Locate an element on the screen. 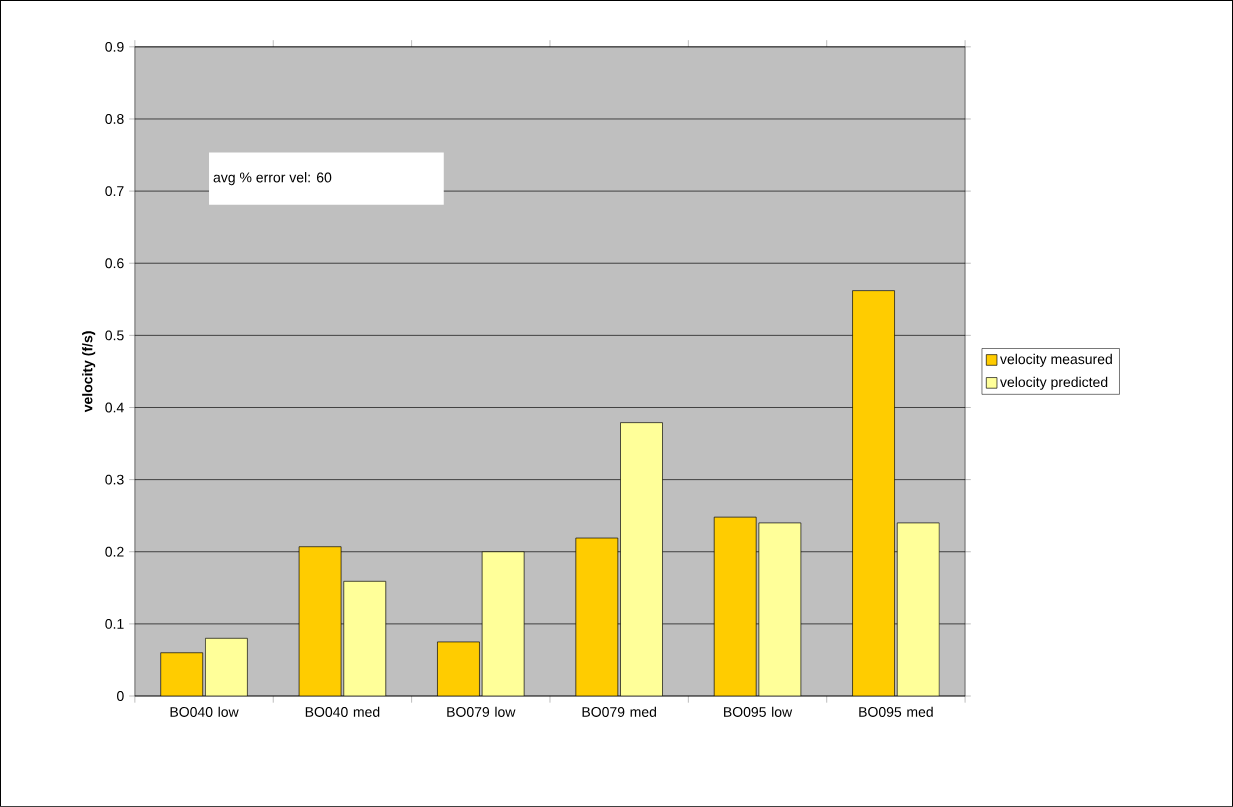  x-tick-label: BO040 med is located at coordinates (342, 711).